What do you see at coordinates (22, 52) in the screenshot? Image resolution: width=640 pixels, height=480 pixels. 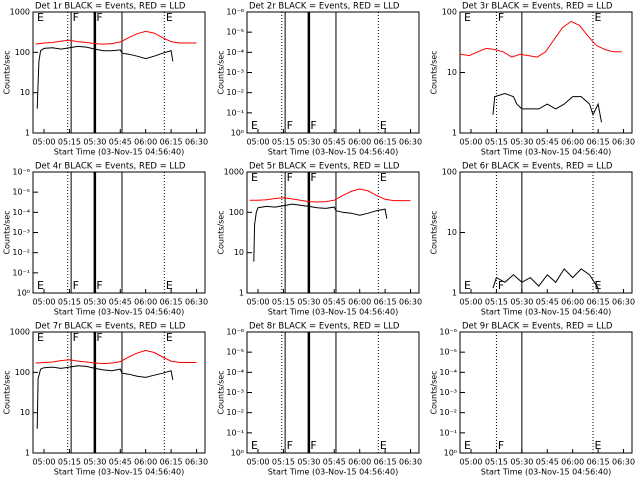 I see `y-tick-label: 100` at bounding box center [22, 52].